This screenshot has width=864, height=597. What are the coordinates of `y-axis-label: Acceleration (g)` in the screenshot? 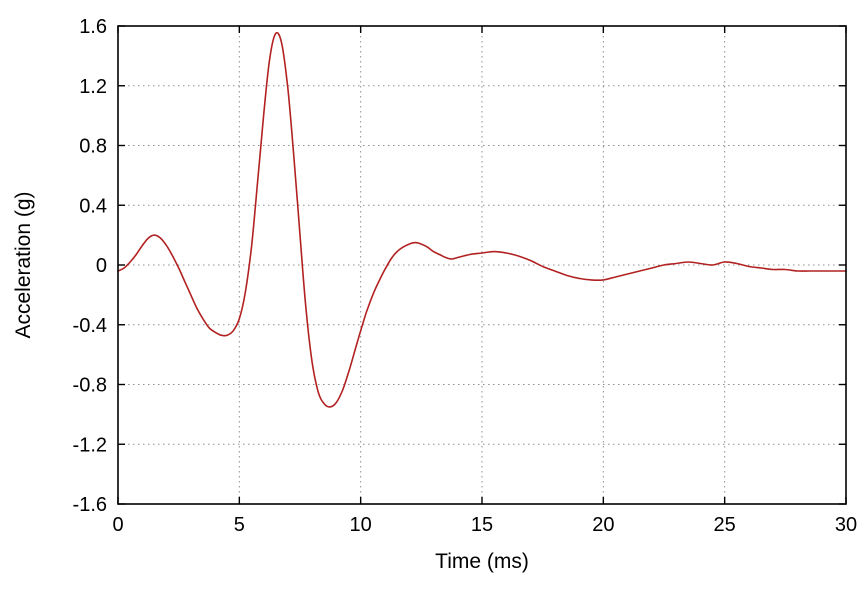 It's located at (23, 264).